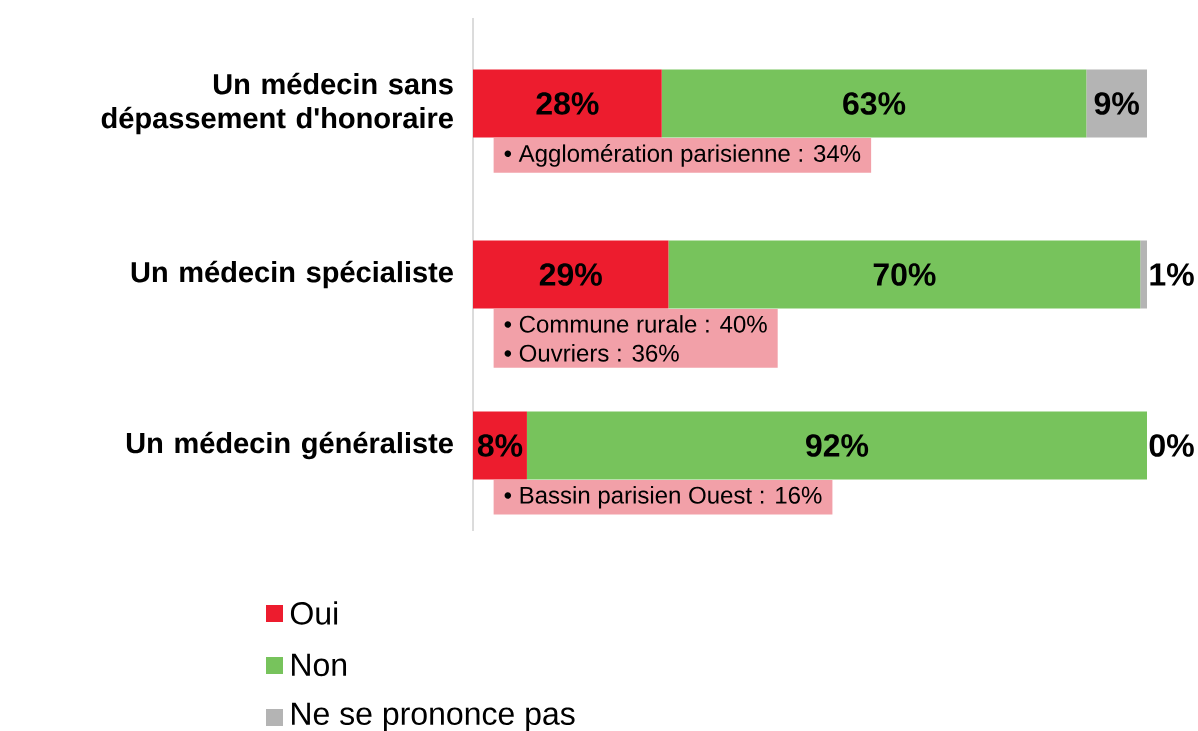  Describe the element at coordinates (567, 103) in the screenshot. I see `data-label: 28%` at that location.